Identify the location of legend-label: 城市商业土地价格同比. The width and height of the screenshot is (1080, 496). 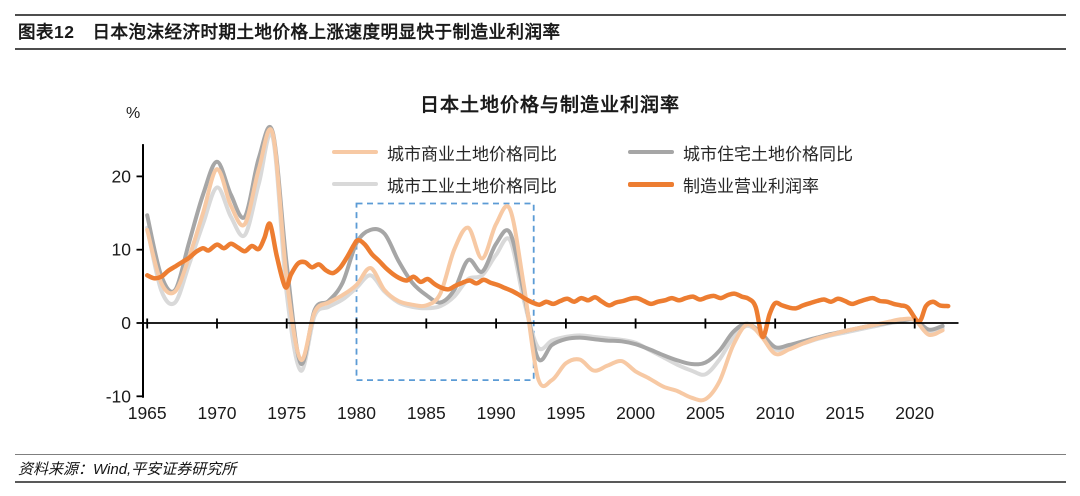
(472, 154).